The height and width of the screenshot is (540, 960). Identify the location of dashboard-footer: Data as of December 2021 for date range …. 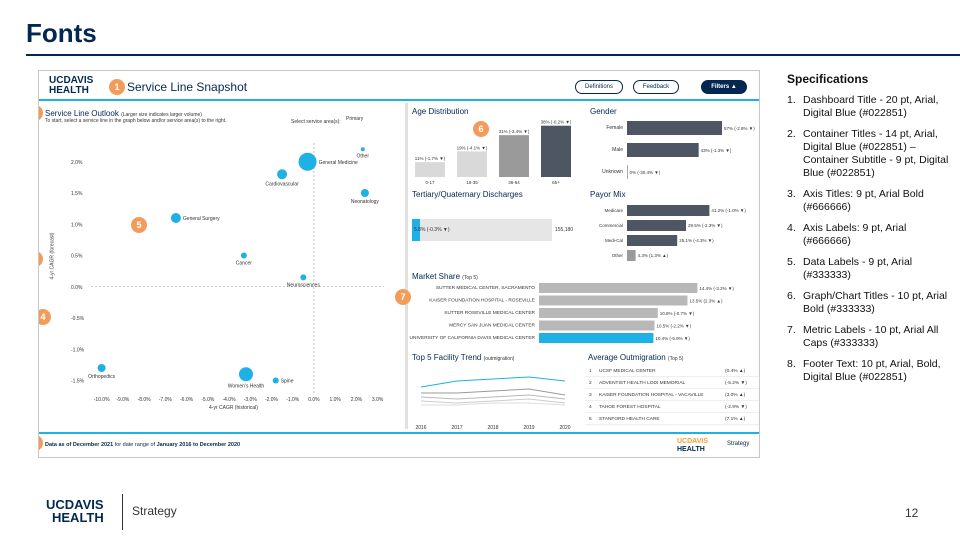
(399, 444).